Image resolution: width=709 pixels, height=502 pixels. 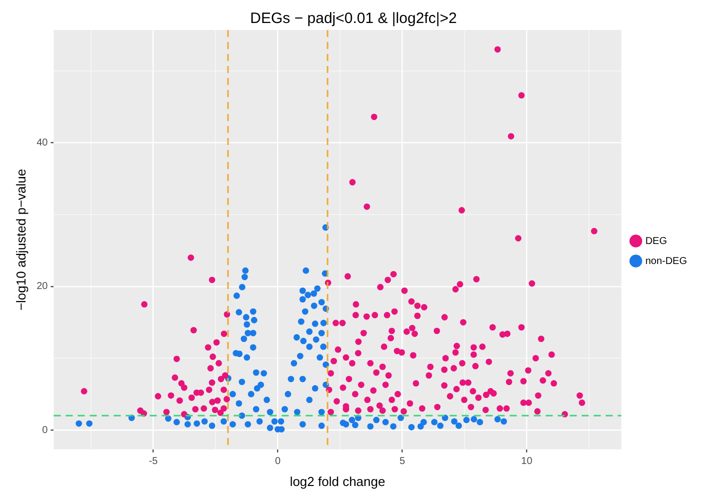 I want to click on x-tick-label: 0, so click(x=277, y=462).